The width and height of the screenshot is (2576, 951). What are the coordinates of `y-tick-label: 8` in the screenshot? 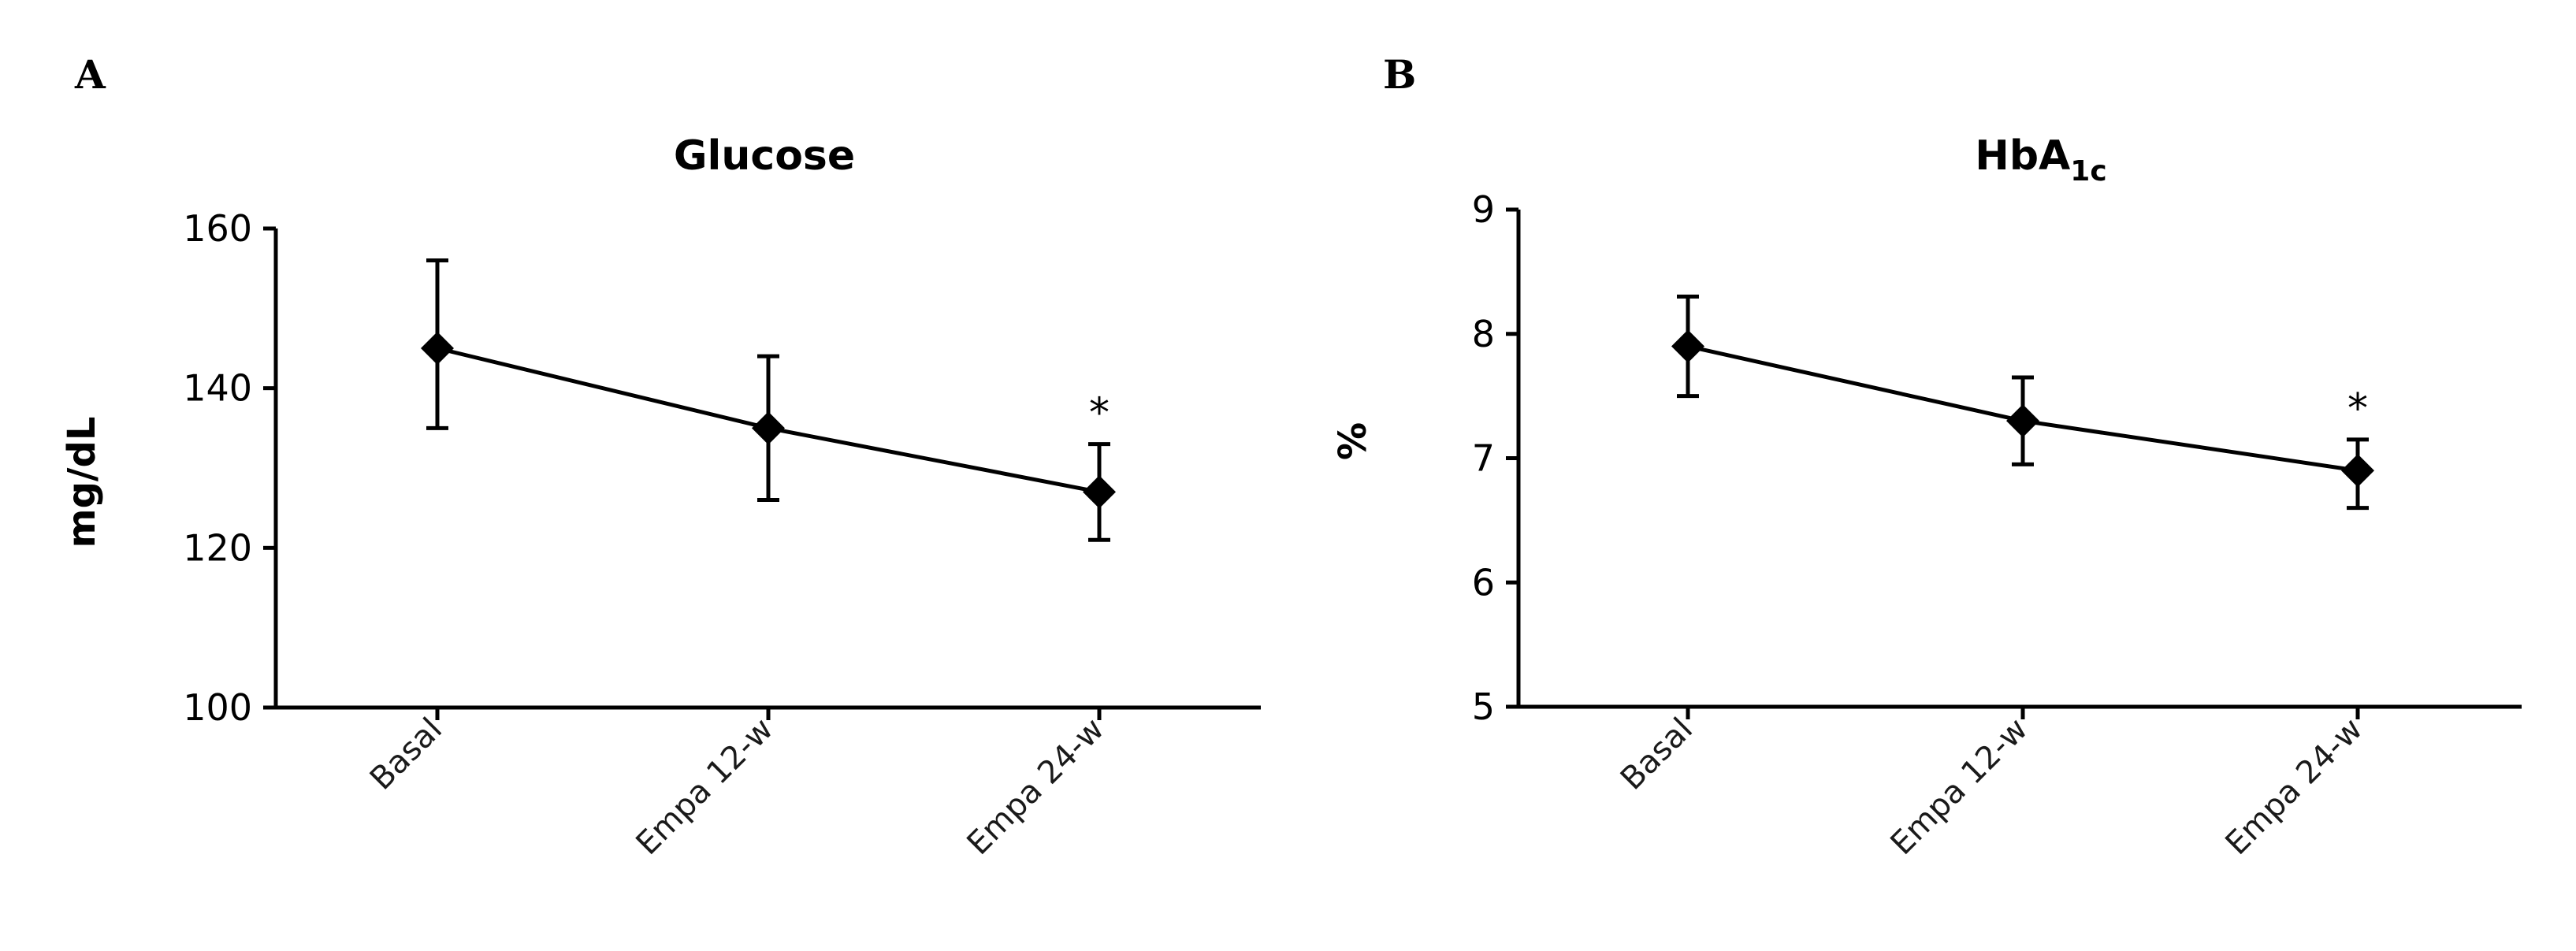 It's located at (1483, 334).